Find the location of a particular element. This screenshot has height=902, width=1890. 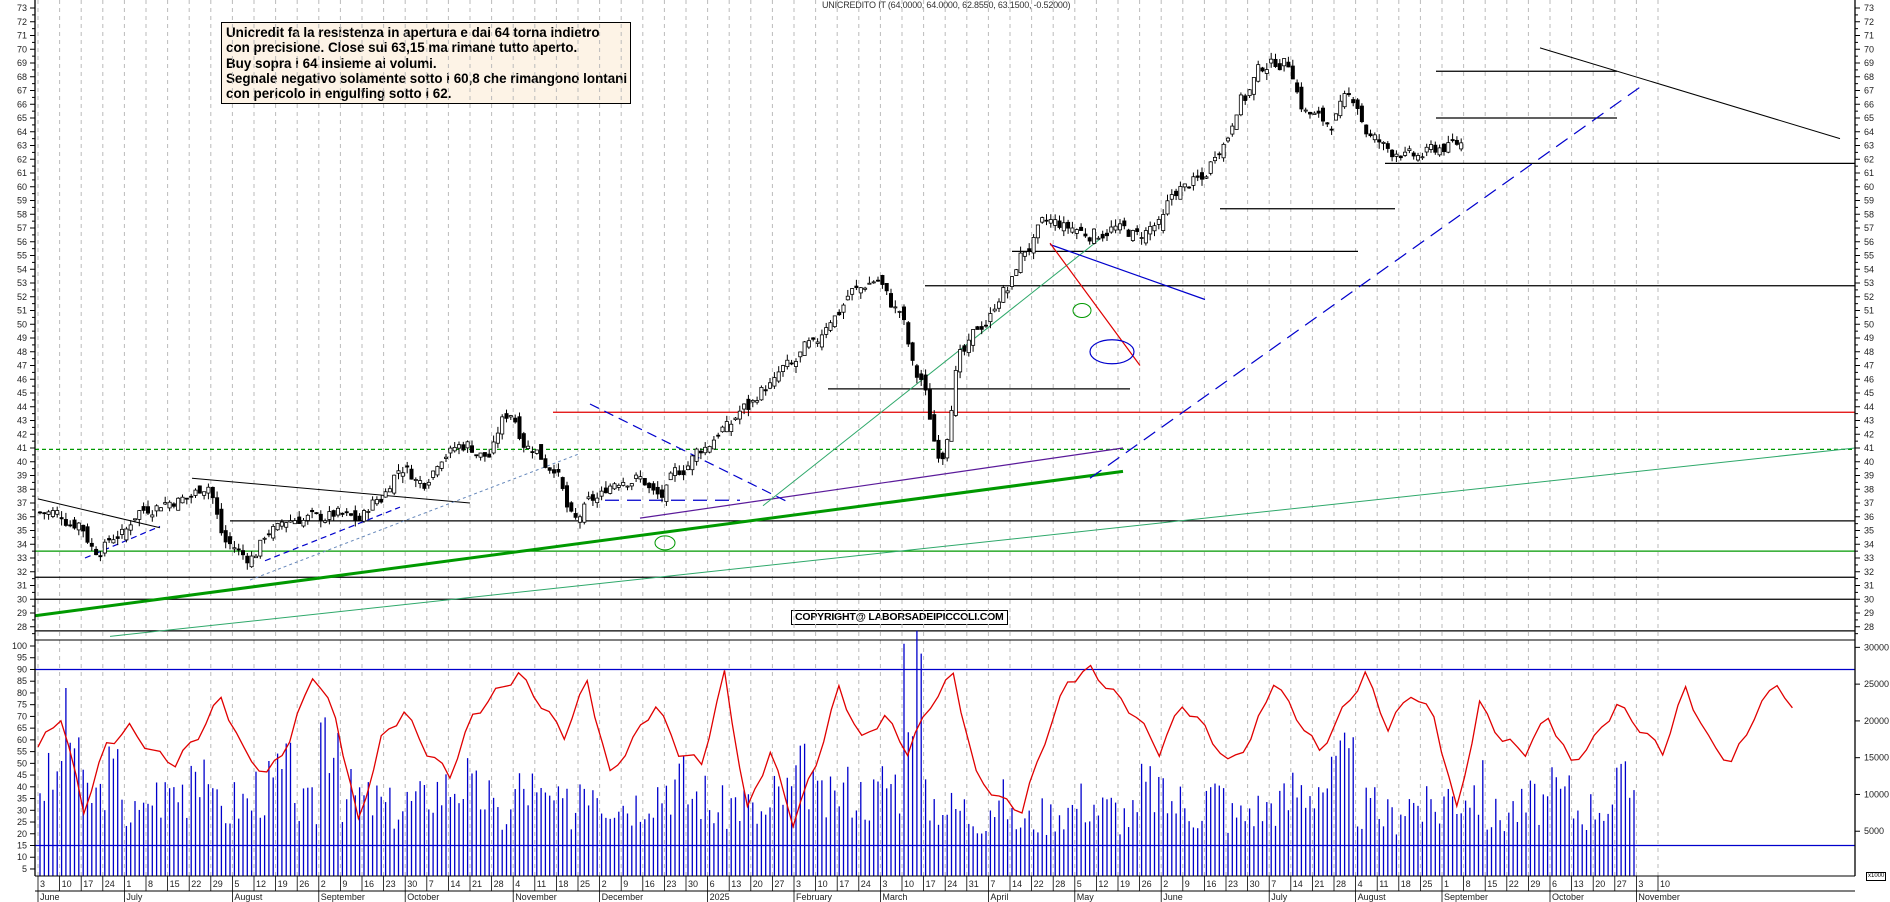

x-month-label: June is located at coordinates (1173, 897).